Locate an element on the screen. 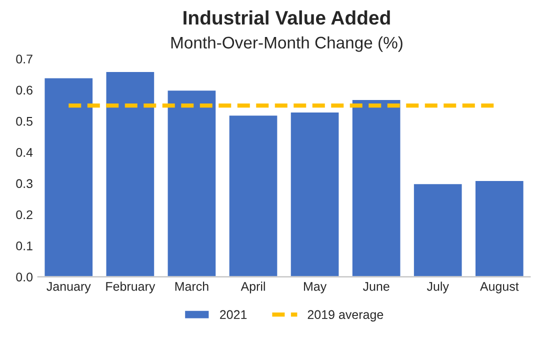  y-tick-label: 0.1 is located at coordinates (24, 245).